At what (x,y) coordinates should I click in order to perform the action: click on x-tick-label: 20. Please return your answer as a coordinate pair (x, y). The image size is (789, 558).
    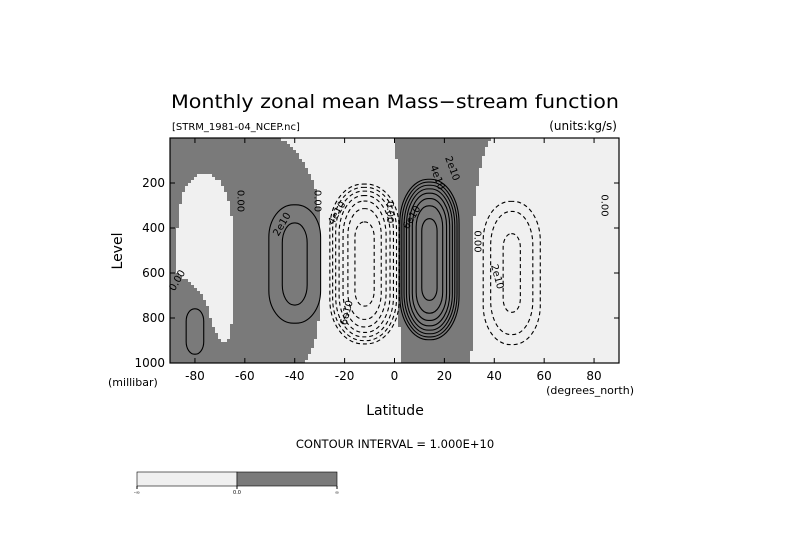
    Looking at the image, I should click on (444, 376).